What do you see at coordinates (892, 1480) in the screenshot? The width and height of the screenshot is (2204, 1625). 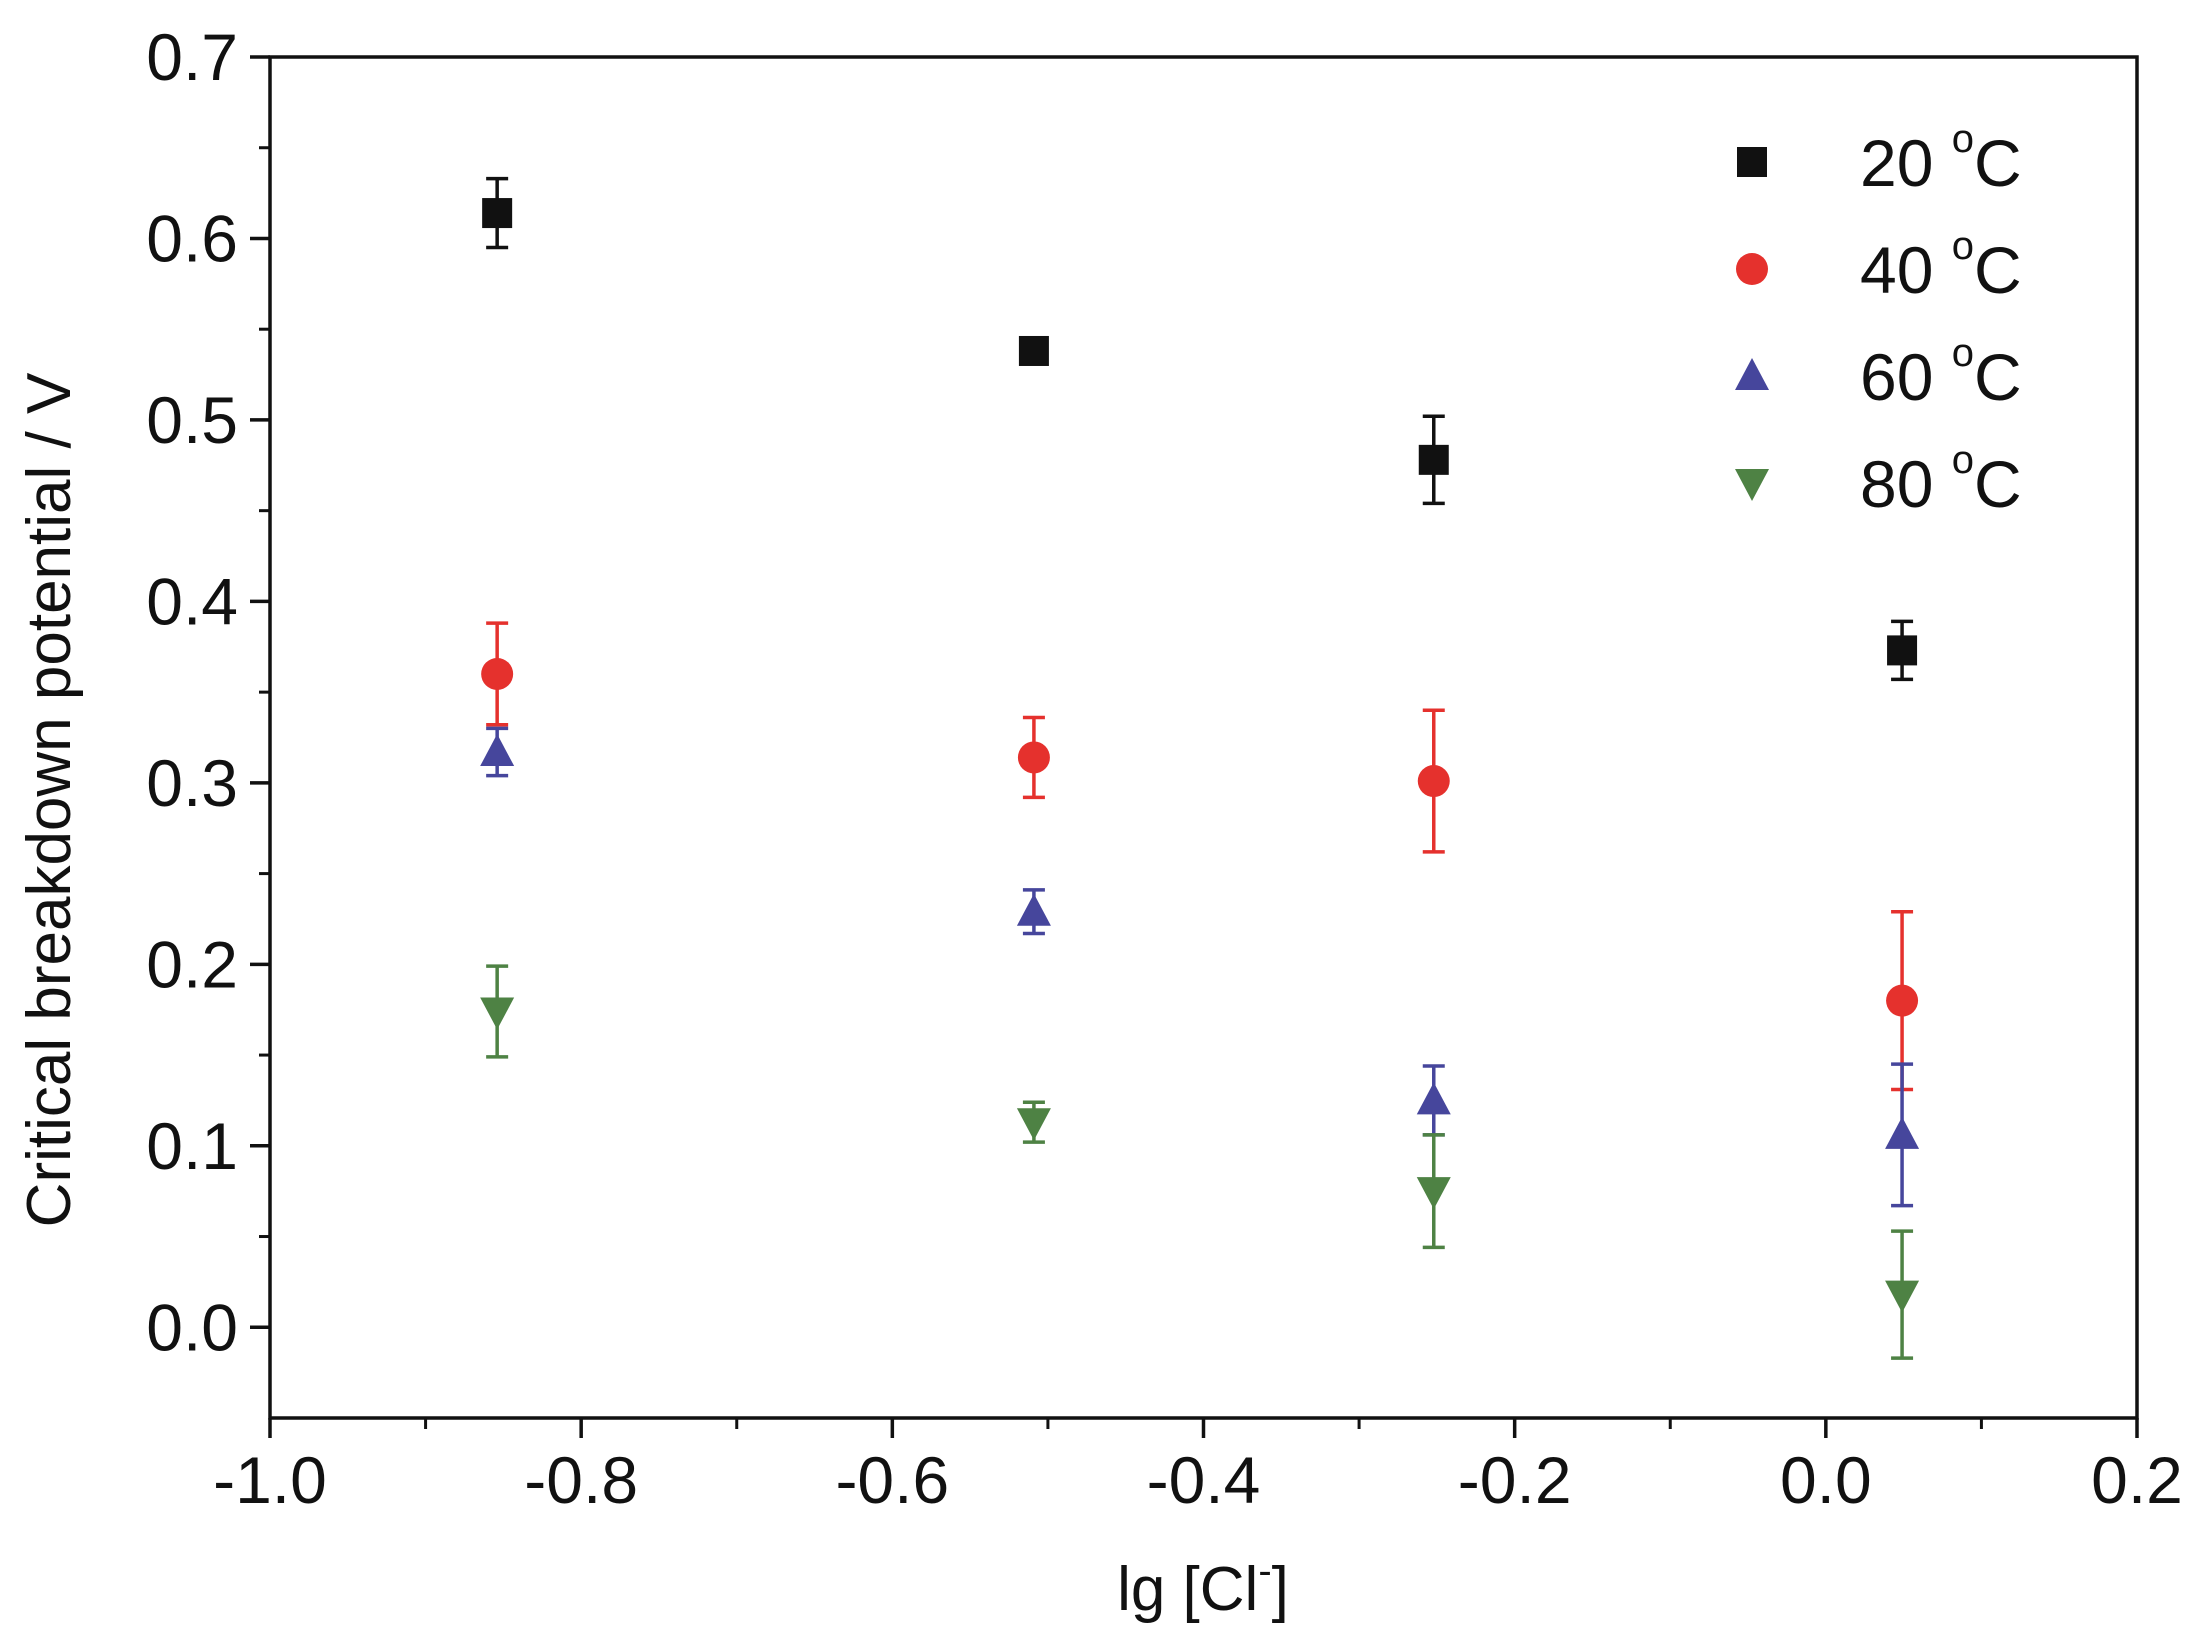 I see `x-tick-label: -0.6` at bounding box center [892, 1480].